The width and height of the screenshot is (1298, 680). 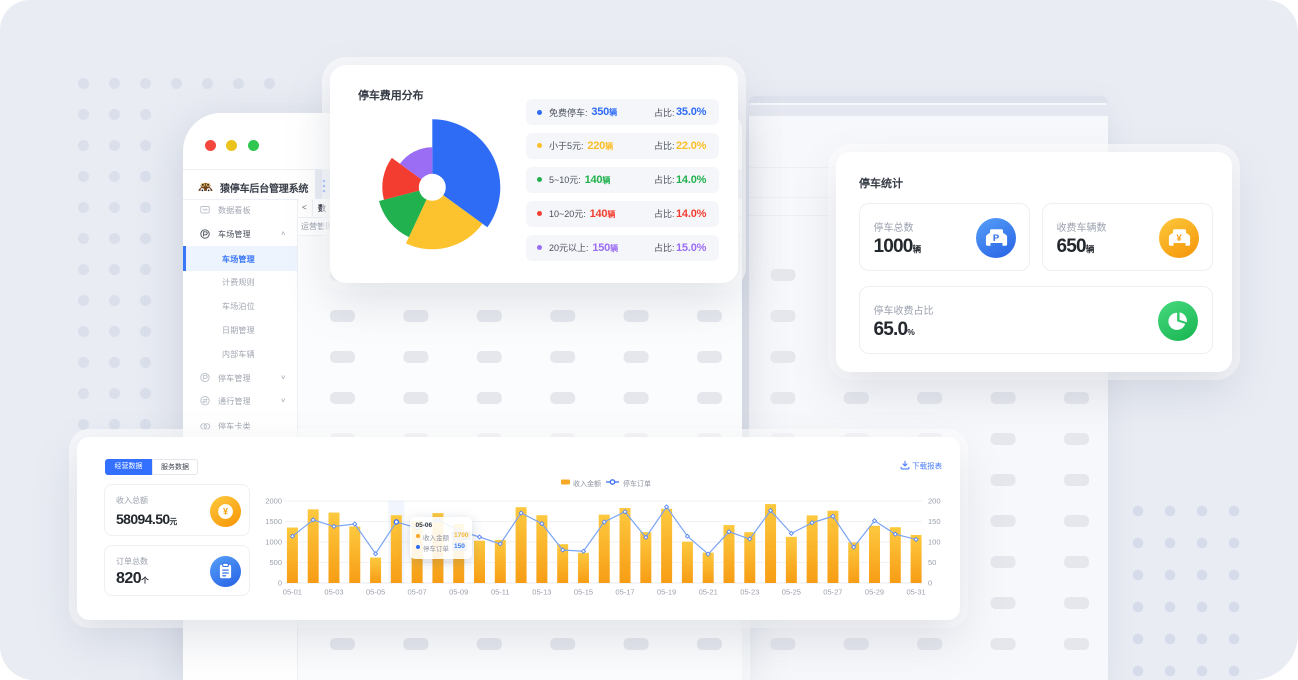 What do you see at coordinates (417, 592) in the screenshot?
I see `svg-text: 05-07` at bounding box center [417, 592].